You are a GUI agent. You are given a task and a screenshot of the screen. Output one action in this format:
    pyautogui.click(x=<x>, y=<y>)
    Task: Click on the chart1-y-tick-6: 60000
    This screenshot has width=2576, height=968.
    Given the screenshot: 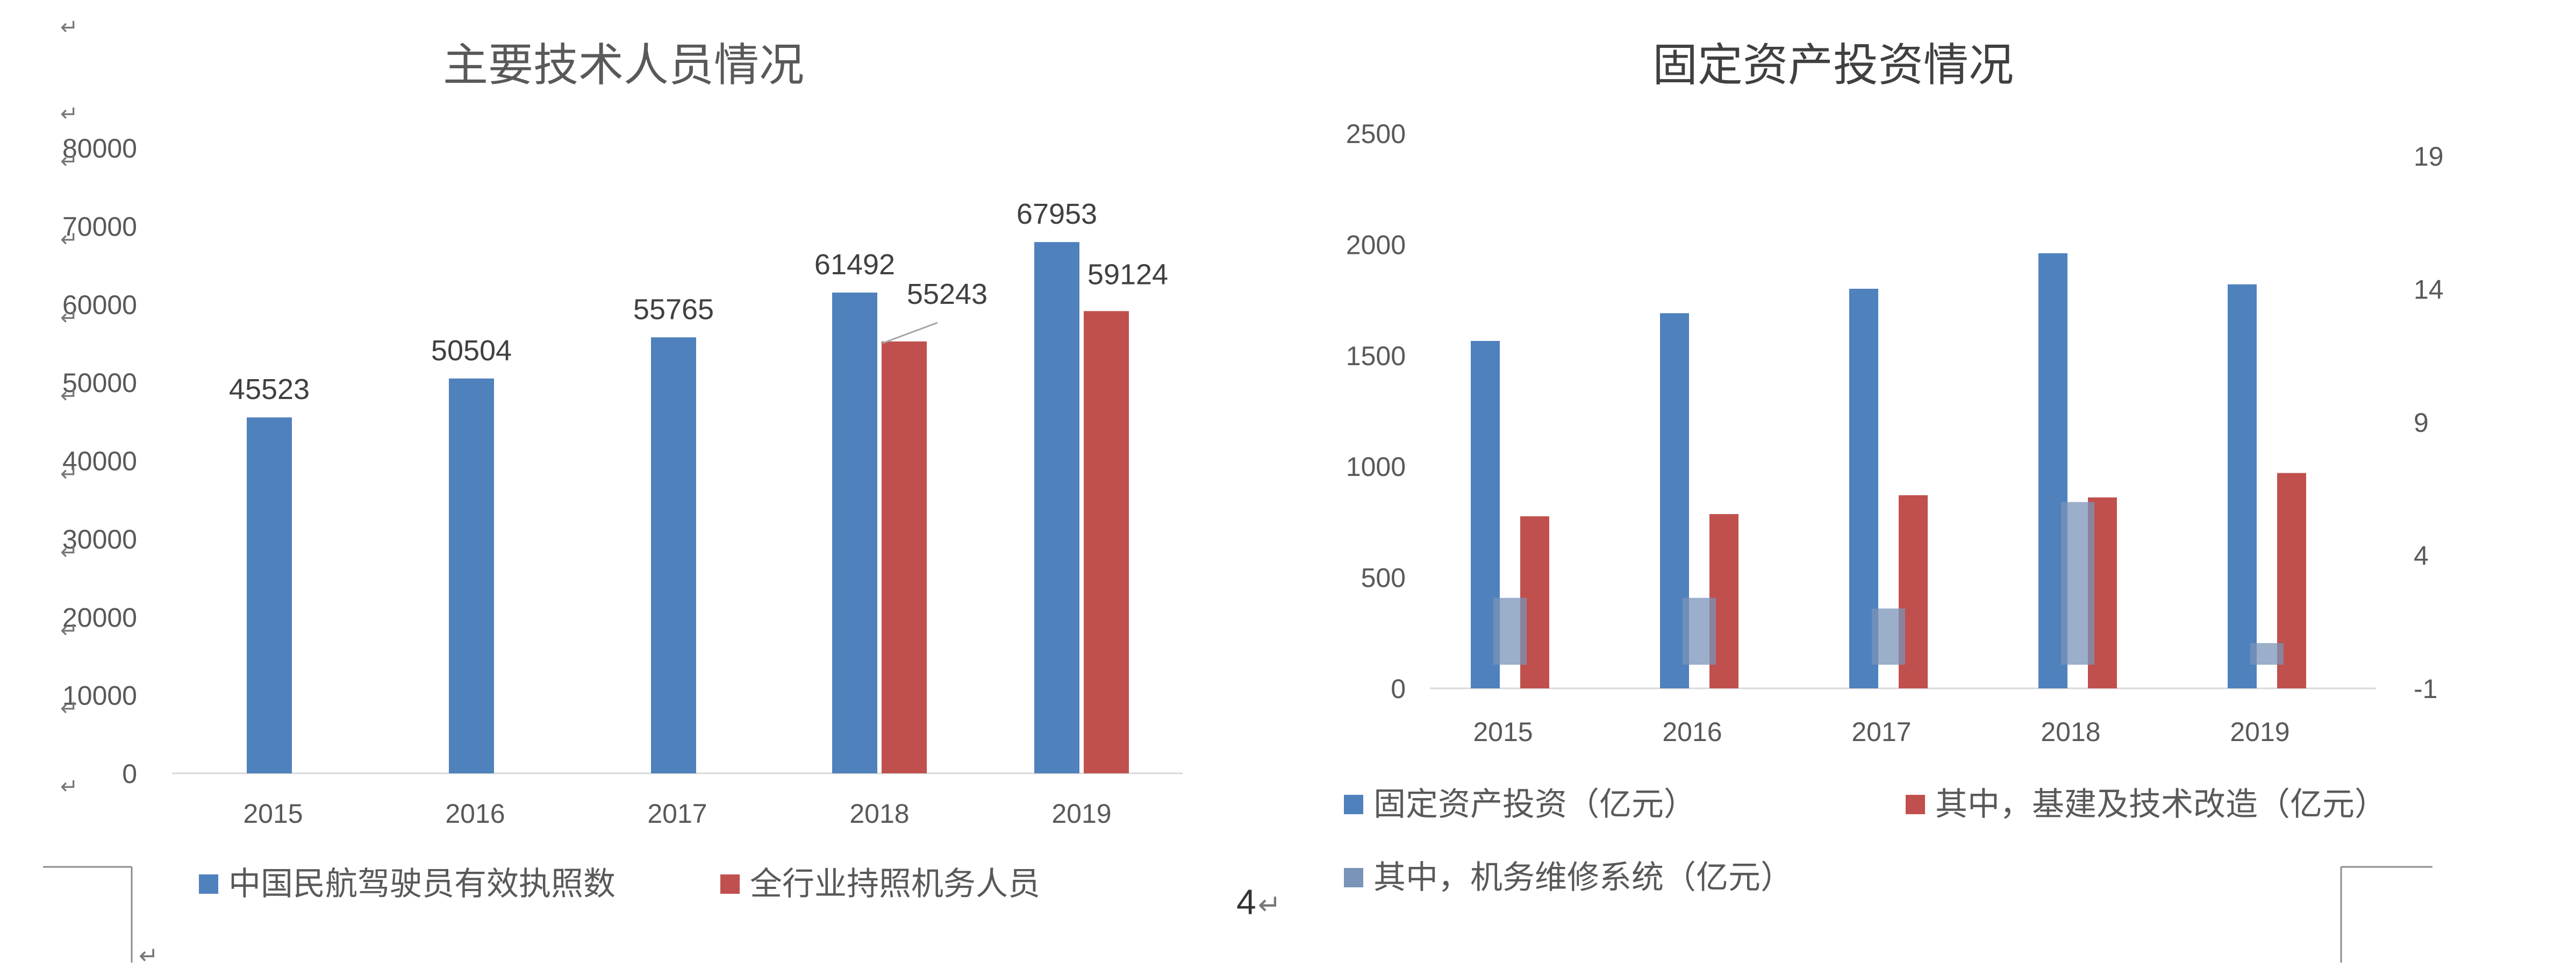 What is the action you would take?
    pyautogui.click(x=99, y=305)
    